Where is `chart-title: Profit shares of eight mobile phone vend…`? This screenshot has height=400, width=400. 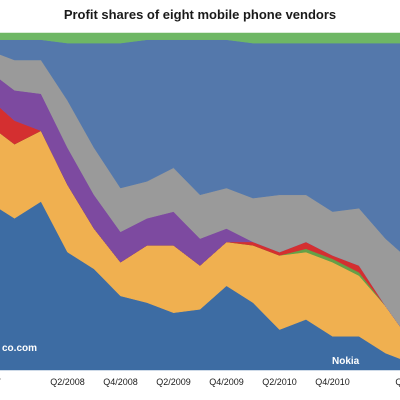
chart-title: Profit shares of eight mobile phone vend… is located at coordinates (200, 14).